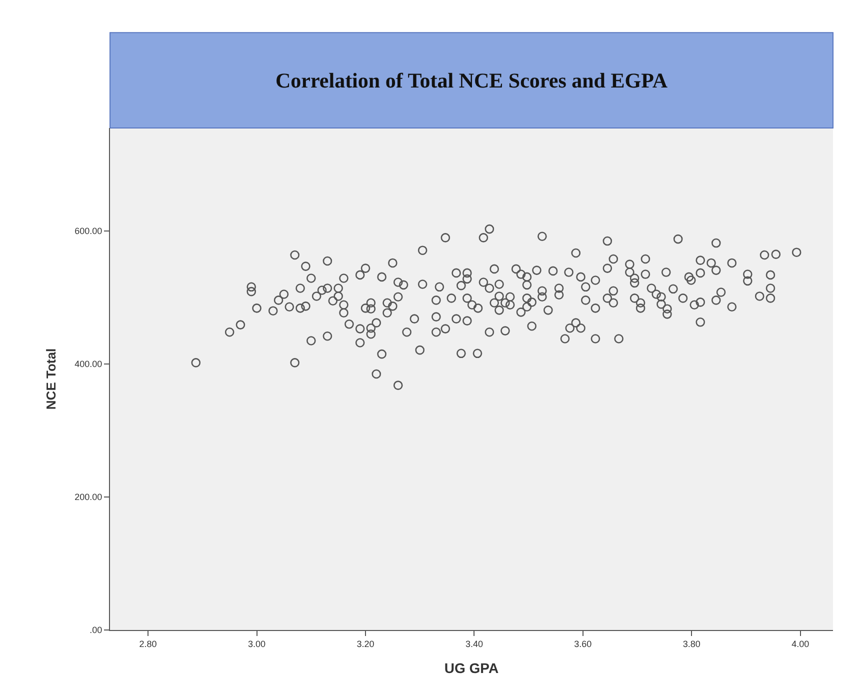 The image size is (857, 691). Describe the element at coordinates (691, 643) in the screenshot. I see `x-tick-label: 3.80` at that location.